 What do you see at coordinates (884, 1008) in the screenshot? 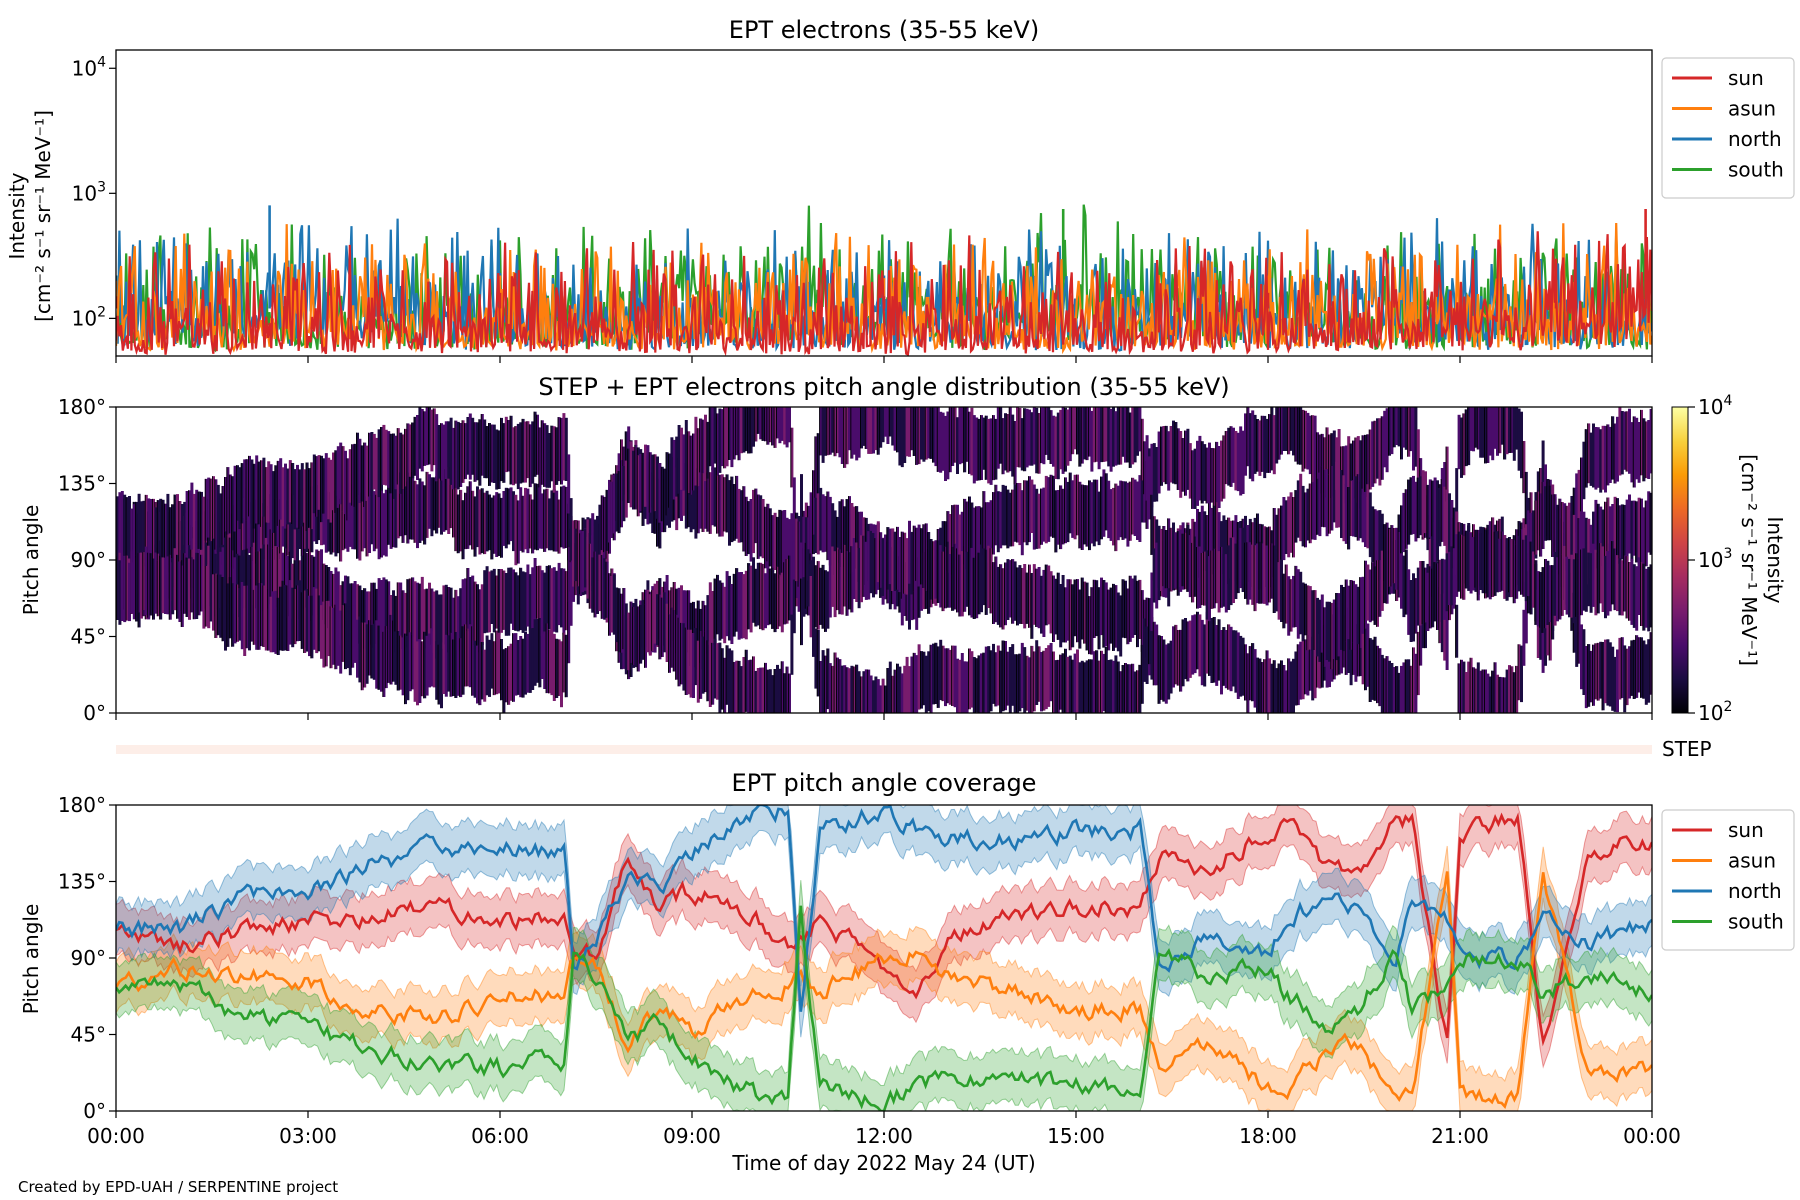
I see `coverage-line-south` at bounding box center [884, 1008].